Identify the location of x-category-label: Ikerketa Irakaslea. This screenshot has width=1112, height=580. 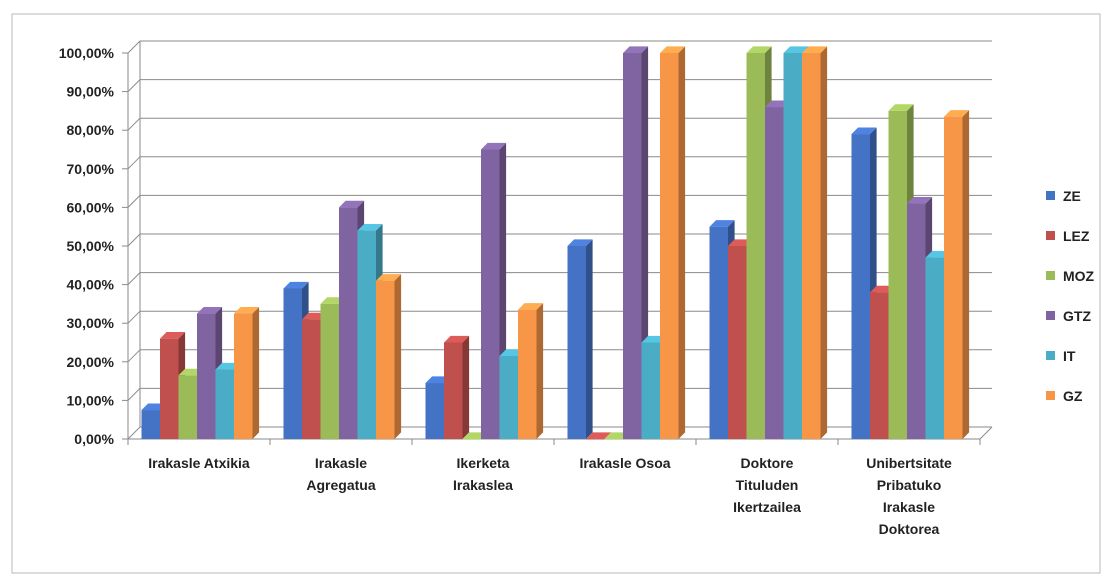
(483, 474).